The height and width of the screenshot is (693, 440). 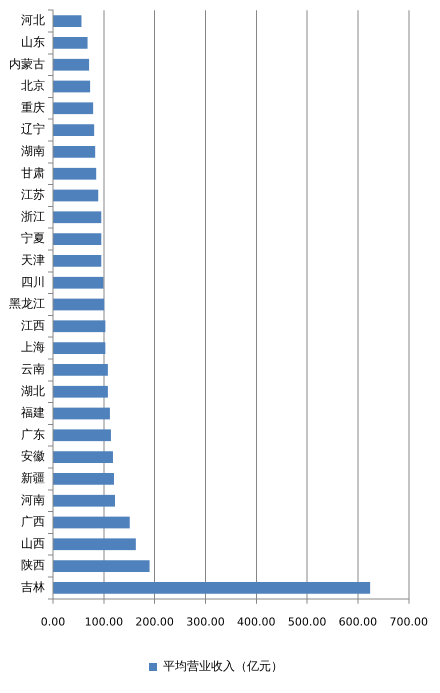 I want to click on y-tick-label: 甘肃, so click(x=33, y=173).